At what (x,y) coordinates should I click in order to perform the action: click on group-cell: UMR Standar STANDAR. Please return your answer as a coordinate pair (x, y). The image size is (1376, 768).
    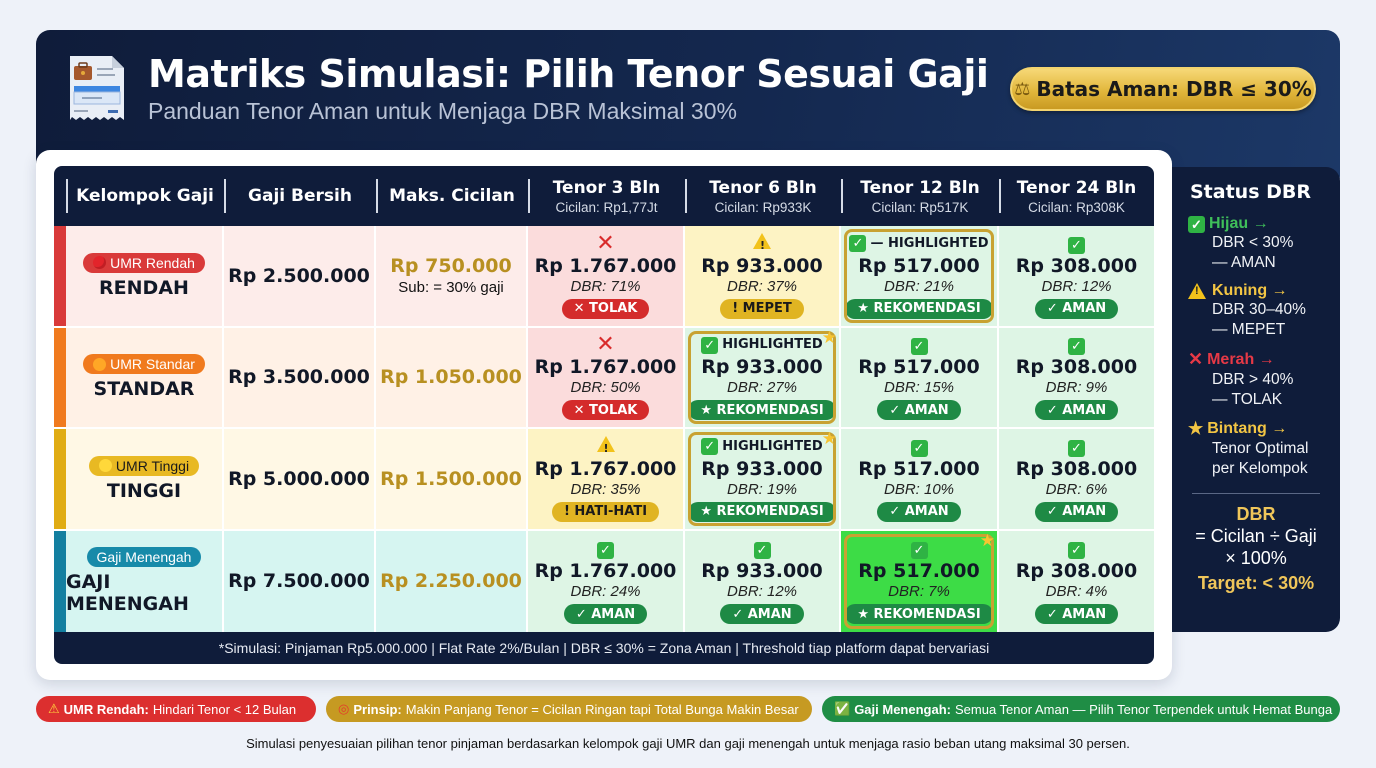
    Looking at the image, I should click on (139, 377).